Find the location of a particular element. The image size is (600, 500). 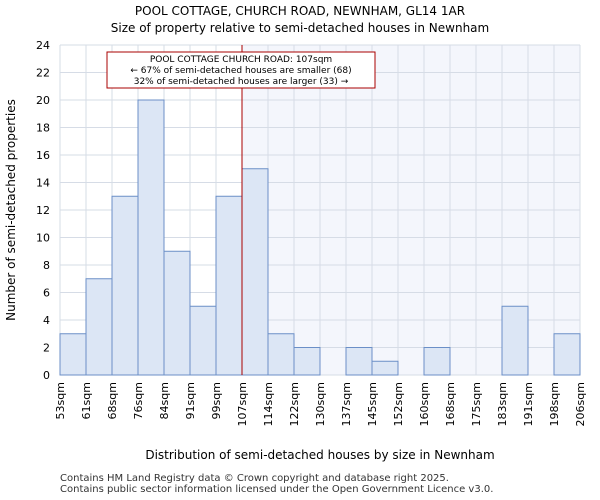

x-tick-label: 160sqm is located at coordinates (424, 404).